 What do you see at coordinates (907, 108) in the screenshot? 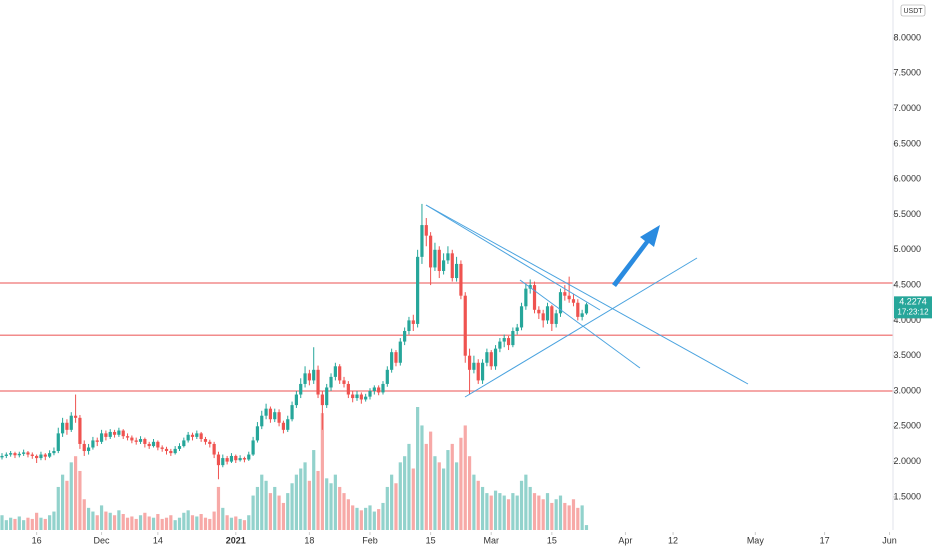
I see `y-tick-label: 7.0000` at bounding box center [907, 108].